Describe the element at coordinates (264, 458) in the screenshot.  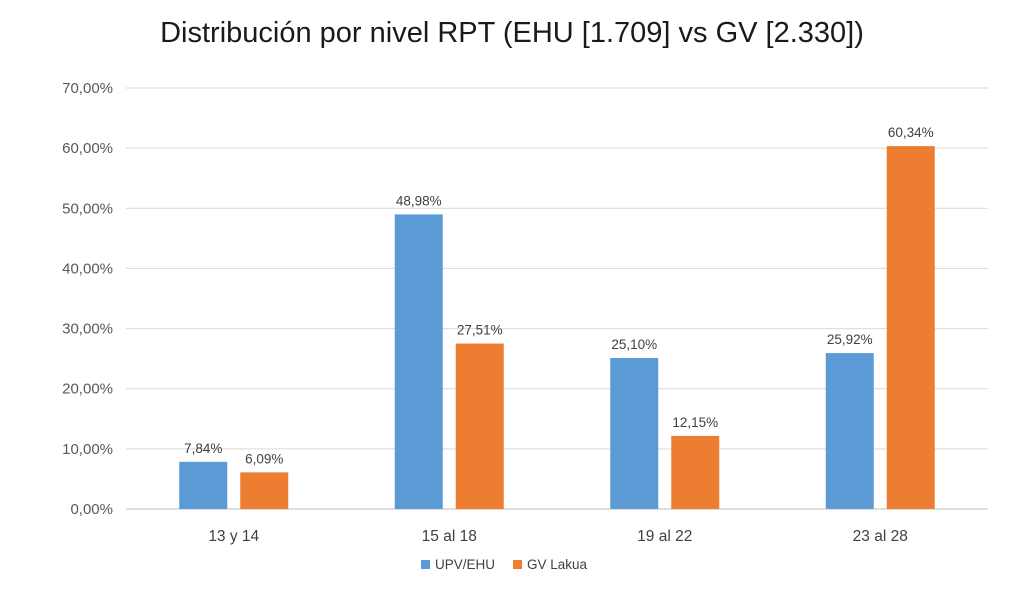
I see `data-label: 6,09%` at that location.